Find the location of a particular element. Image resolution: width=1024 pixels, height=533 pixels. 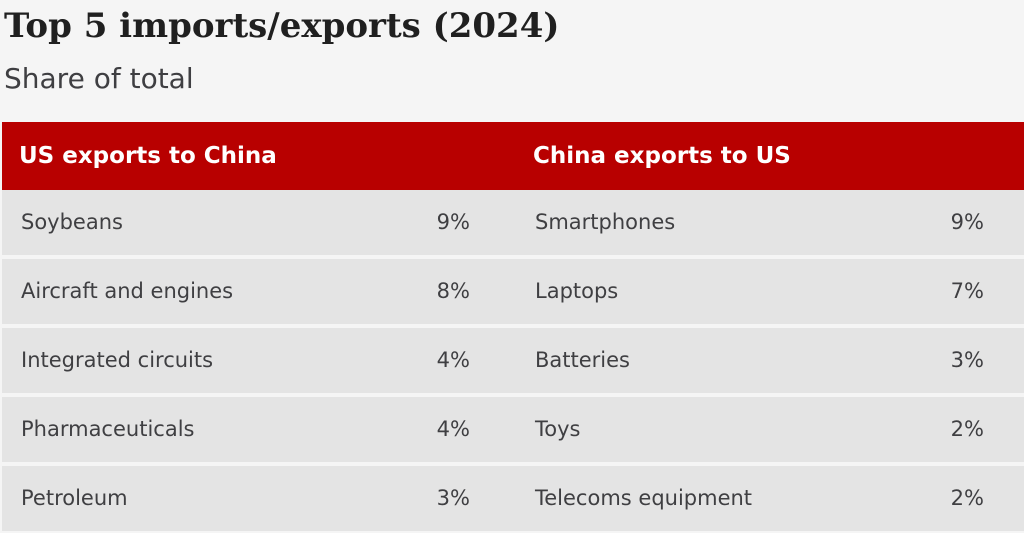

china-export-share: 3% is located at coordinates (967, 360).